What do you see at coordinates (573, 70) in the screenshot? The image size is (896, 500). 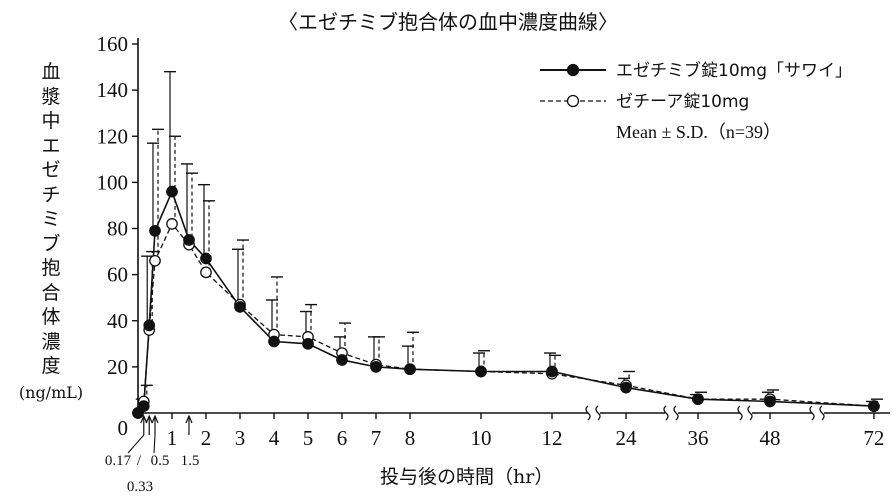 I see `legend-marker-sawai` at bounding box center [573, 70].